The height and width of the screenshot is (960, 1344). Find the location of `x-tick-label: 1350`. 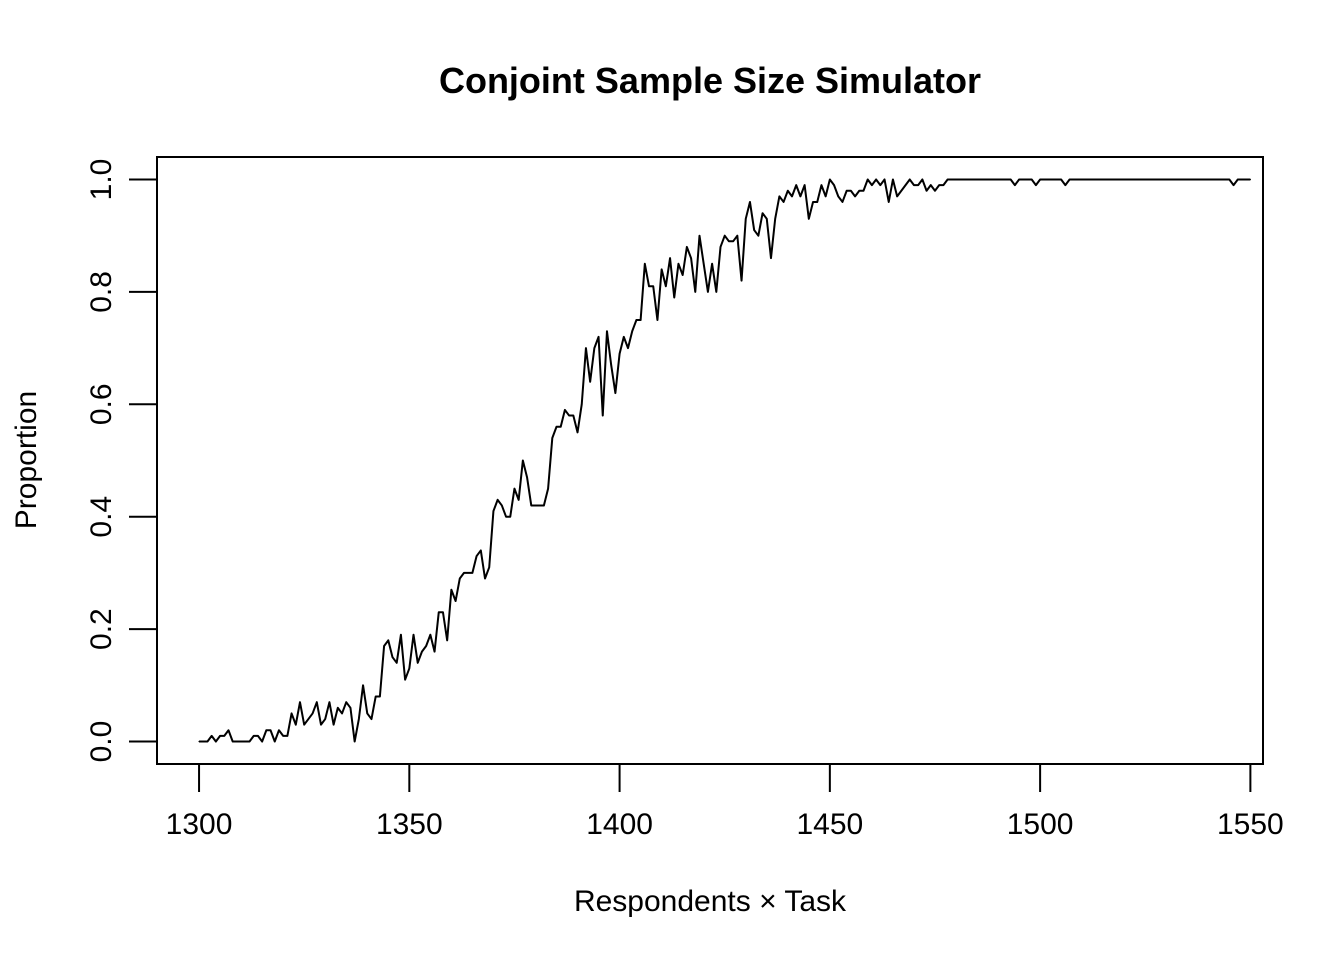

x-tick-label: 1350 is located at coordinates (409, 824).